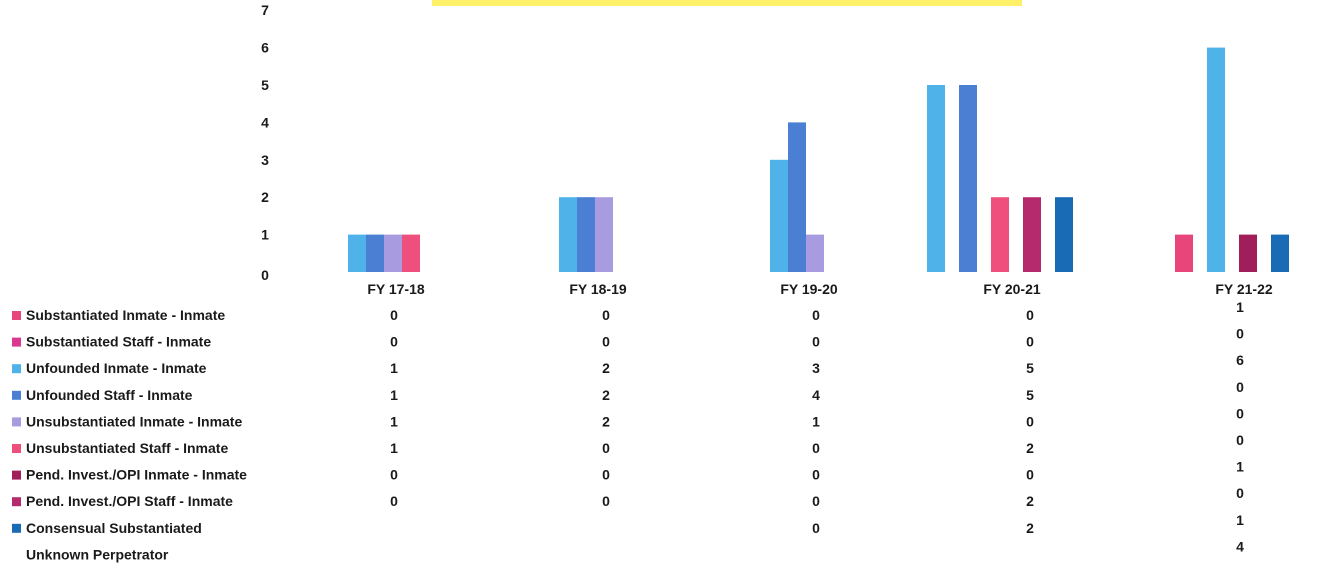 The height and width of the screenshot is (569, 1327). What do you see at coordinates (1244, 289) in the screenshot?
I see `category-label: FY 21-22` at bounding box center [1244, 289].